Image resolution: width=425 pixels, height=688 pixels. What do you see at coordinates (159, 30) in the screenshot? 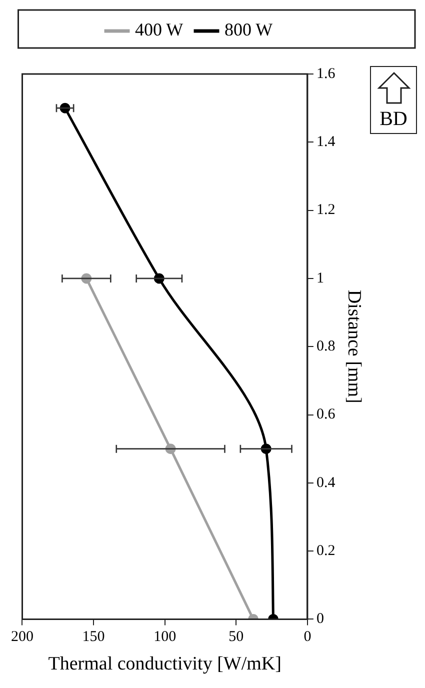
I see `legend-label: 400 W` at bounding box center [159, 30].